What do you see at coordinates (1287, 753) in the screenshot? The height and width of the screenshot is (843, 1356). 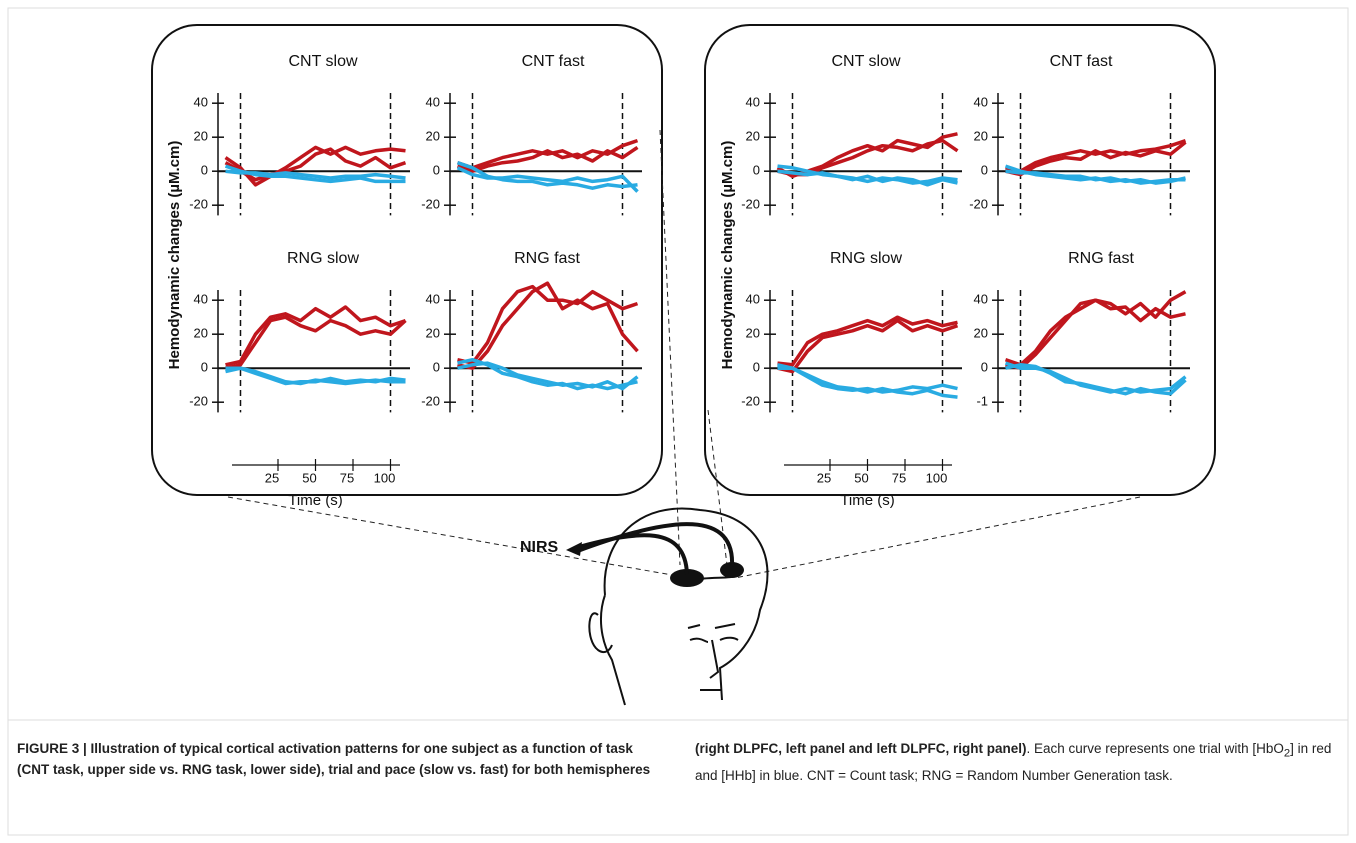 I see `caption-subscript: 2` at bounding box center [1287, 753].